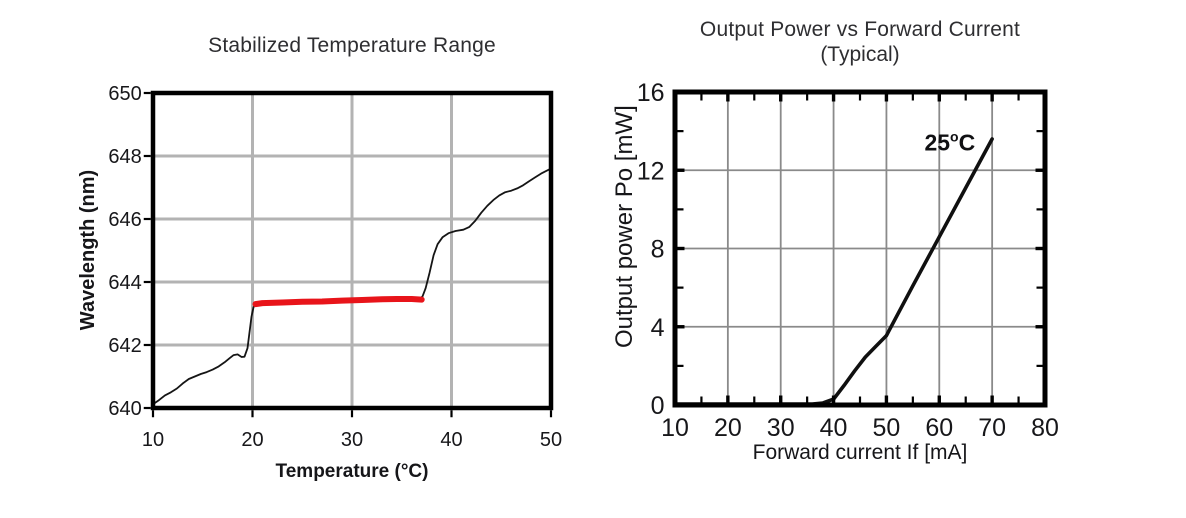  I want to click on chart-title: Output Power vs Forward Current, so click(860, 29).